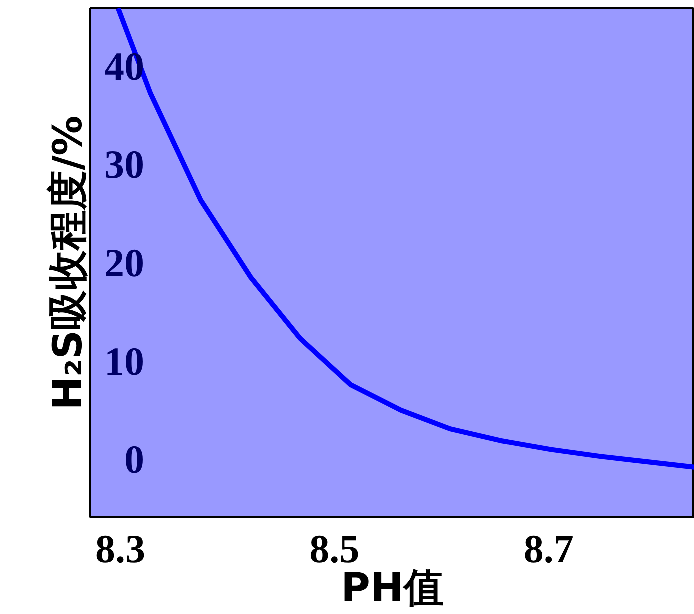 This screenshot has height=614, width=694. Describe the element at coordinates (69, 263) in the screenshot. I see `y-axis-title: H₂S吸收程度/%` at that location.